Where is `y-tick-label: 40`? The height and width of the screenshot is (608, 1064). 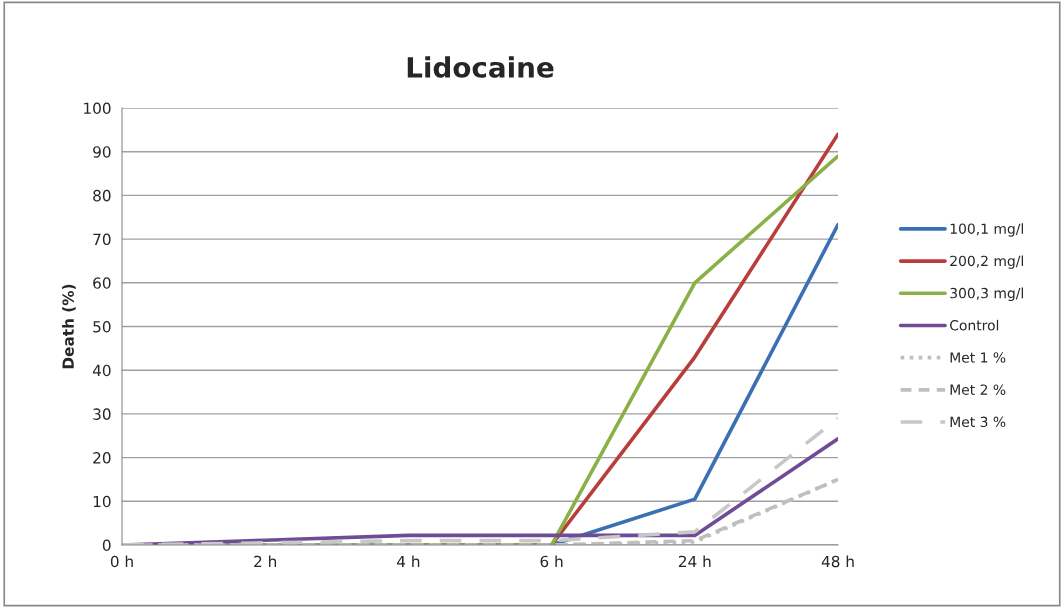 y-tick-label: 40 is located at coordinates (101, 370).